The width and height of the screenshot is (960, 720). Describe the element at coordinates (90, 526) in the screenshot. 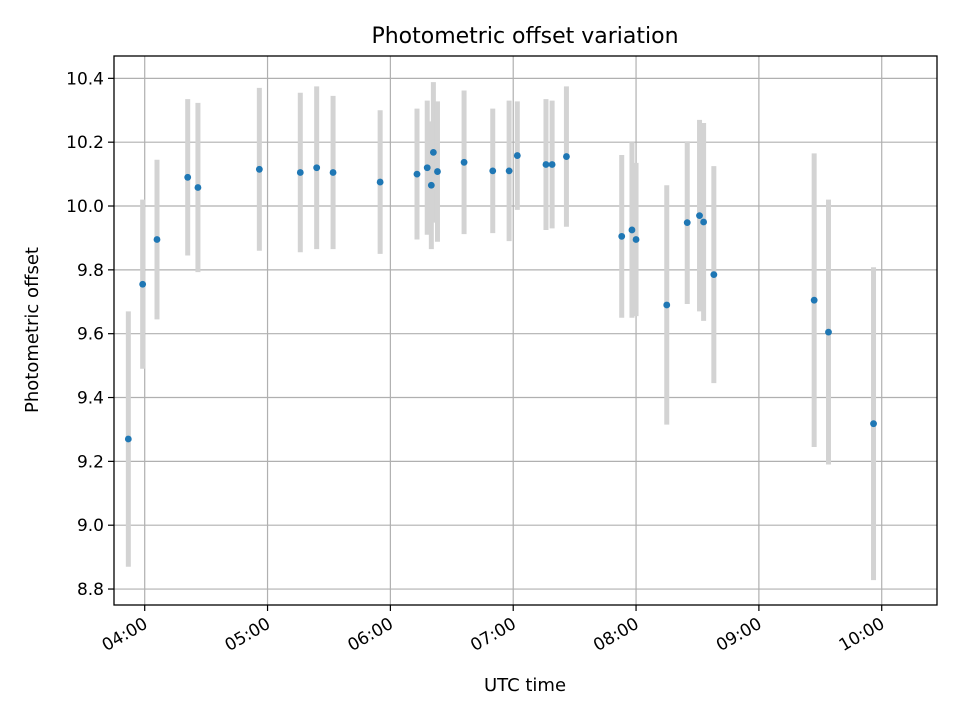

I see `y-tick-label: 9.0` at that location.